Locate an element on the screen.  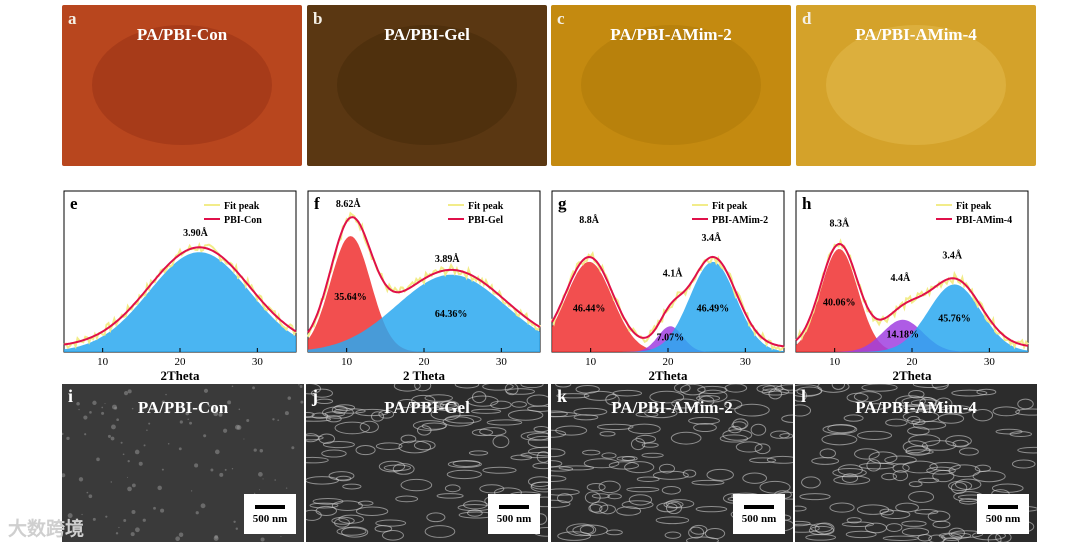
membrane-photo-c is located at coordinates (671, 85).